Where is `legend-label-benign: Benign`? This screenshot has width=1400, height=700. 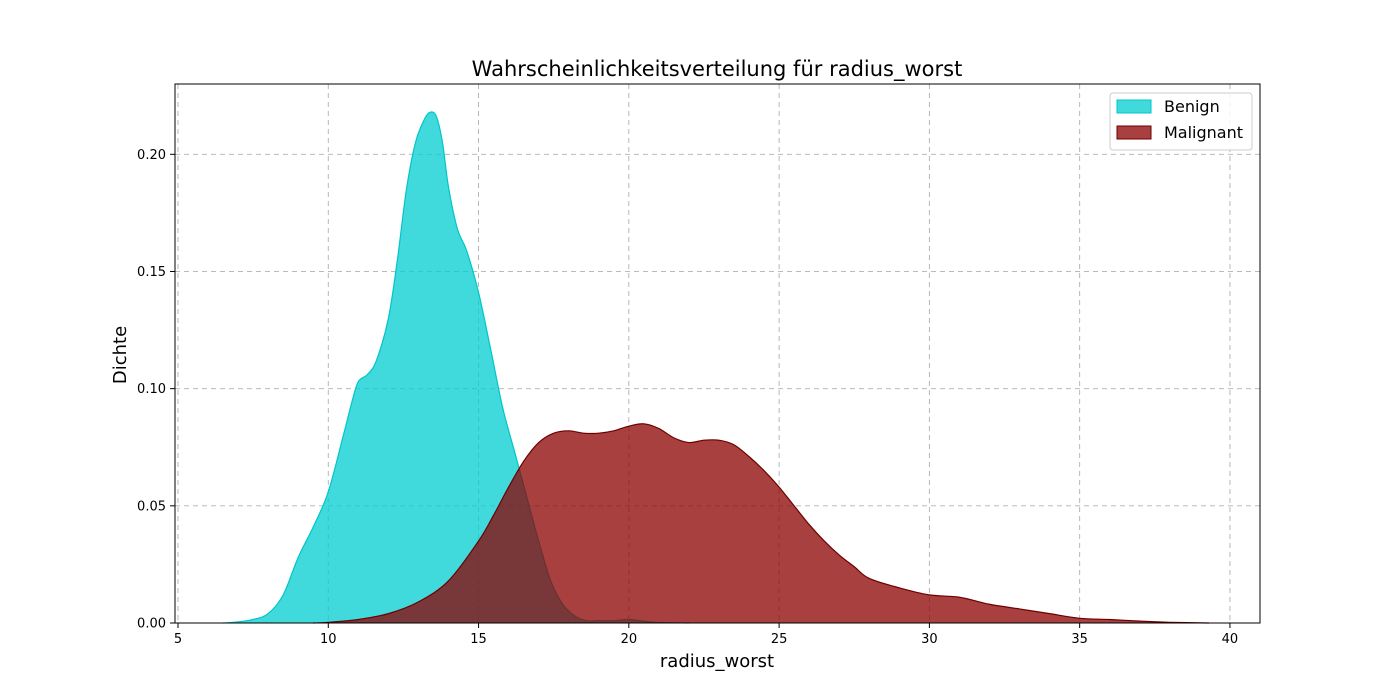 legend-label-benign: Benign is located at coordinates (1192, 106).